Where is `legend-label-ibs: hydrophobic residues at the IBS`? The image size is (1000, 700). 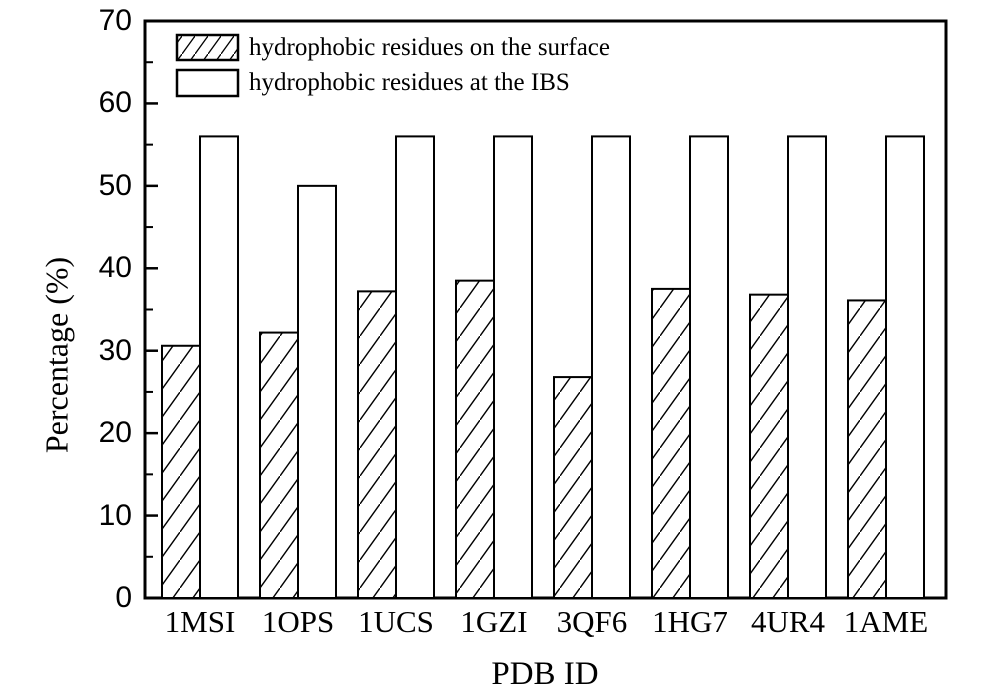
legend-label-ibs: hydrophobic residues at the IBS is located at coordinates (409, 82).